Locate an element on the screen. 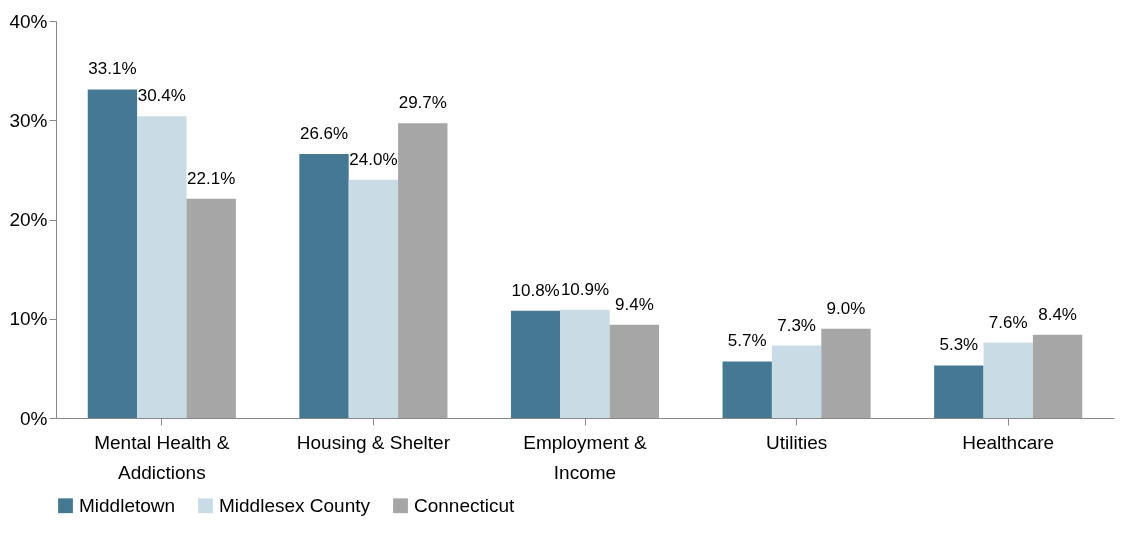  y-tick-label: 10% is located at coordinates (28, 319).